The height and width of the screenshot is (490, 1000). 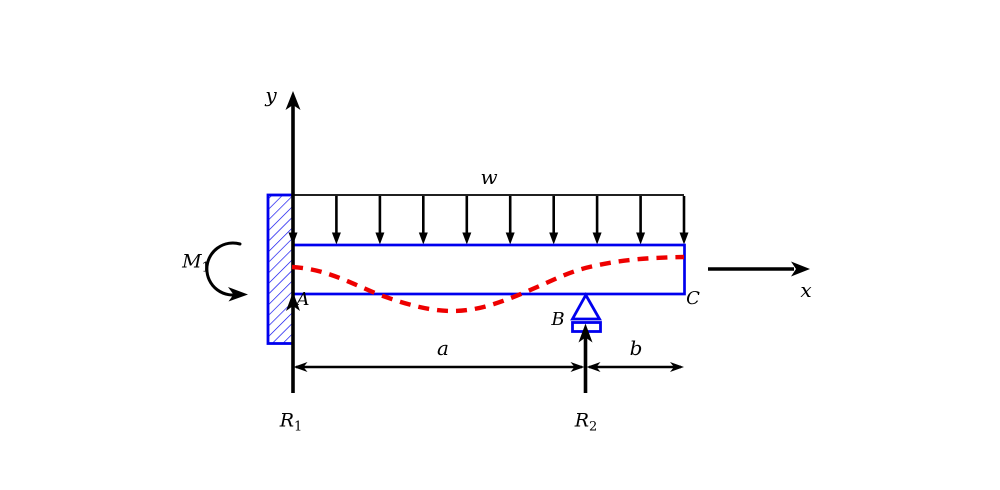 I want to click on r2-arrow, so click(x=585, y=358).